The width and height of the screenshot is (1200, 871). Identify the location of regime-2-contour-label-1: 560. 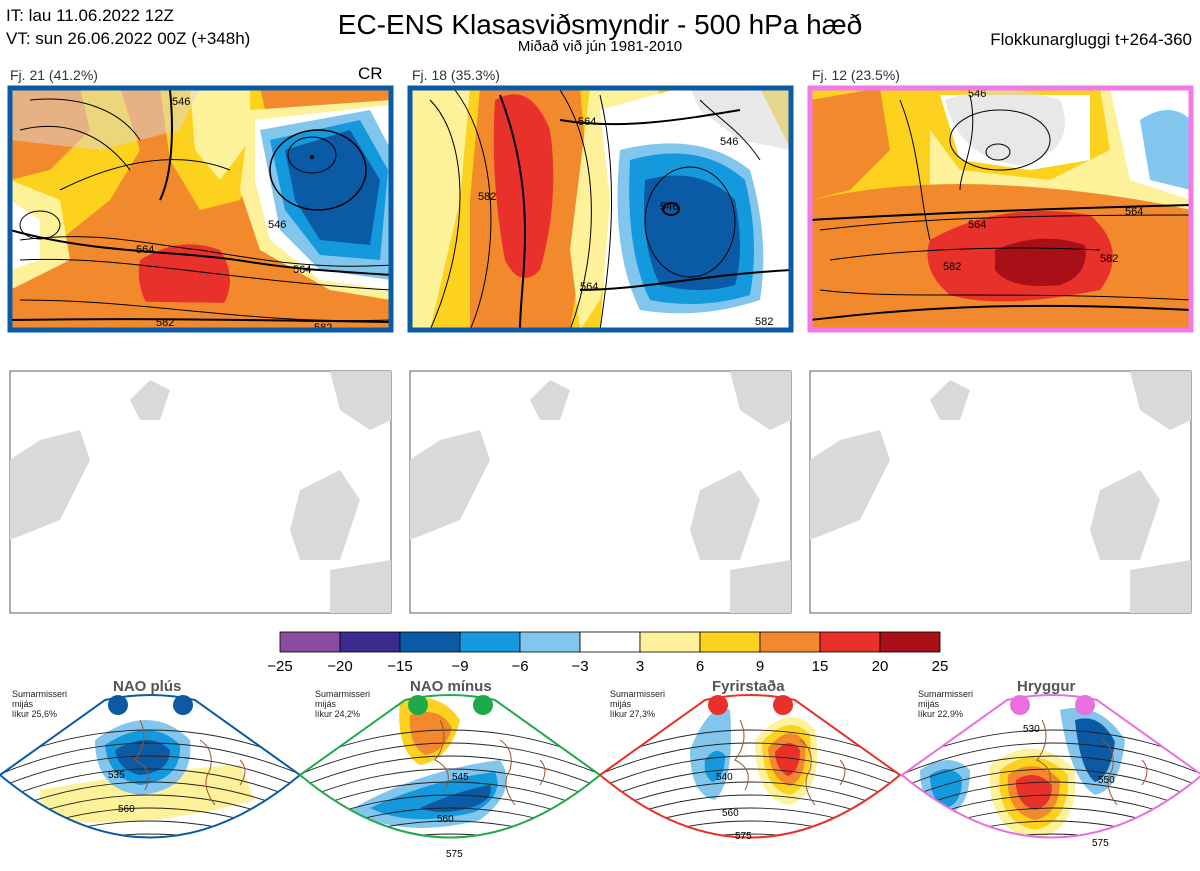
(445, 819).